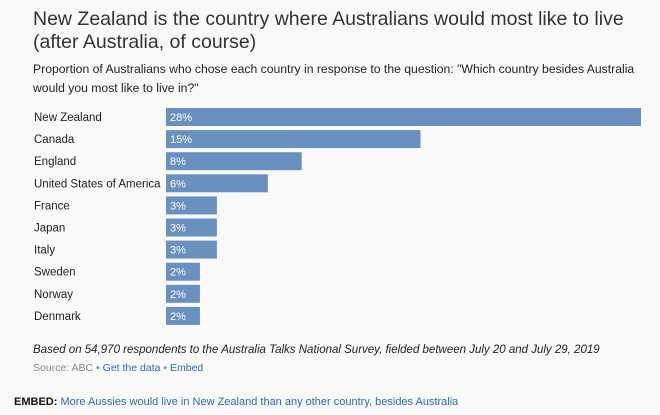 The height and width of the screenshot is (415, 660). I want to click on category-label: Italy, so click(44, 251).